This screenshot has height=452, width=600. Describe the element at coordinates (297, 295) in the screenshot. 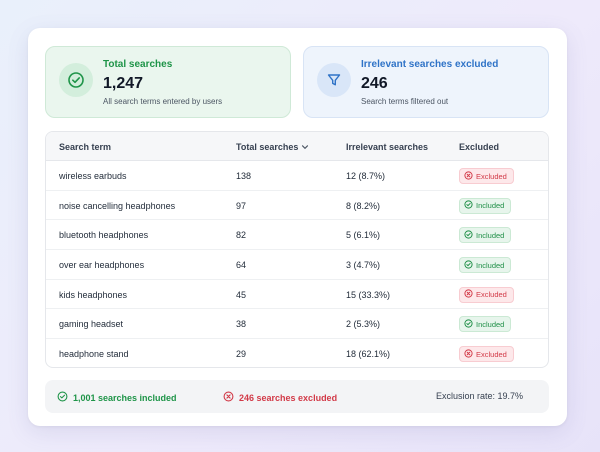

I see `table-row: kids headphones 45 15 (33.3%) Excluded` at that location.